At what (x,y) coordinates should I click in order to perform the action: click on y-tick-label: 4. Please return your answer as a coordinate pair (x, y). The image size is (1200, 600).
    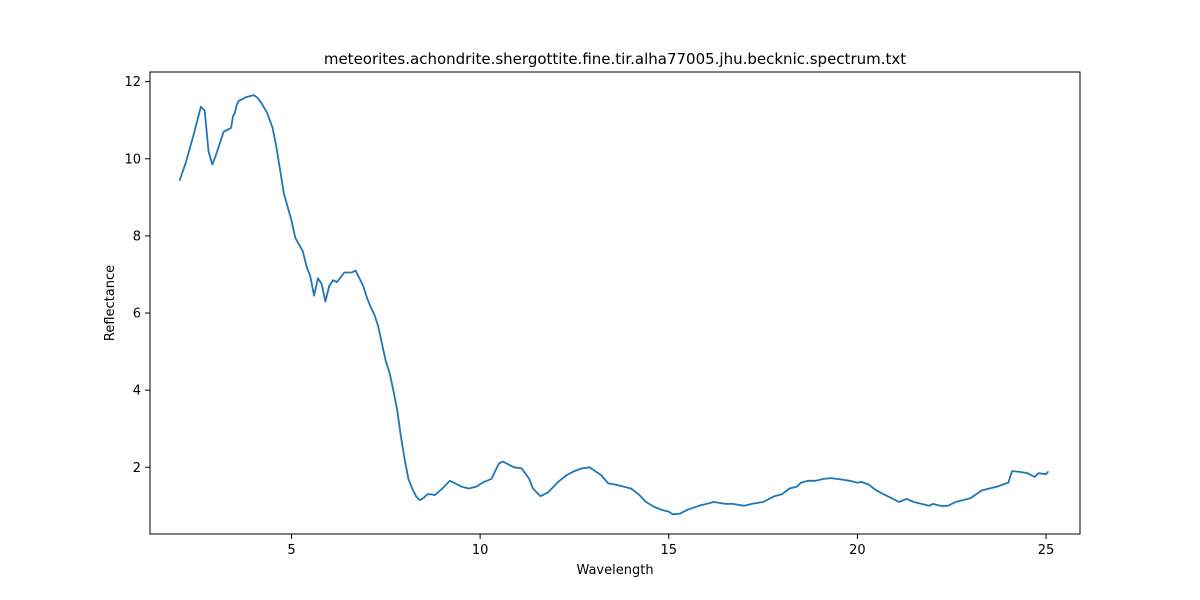
    Looking at the image, I should click on (137, 391).